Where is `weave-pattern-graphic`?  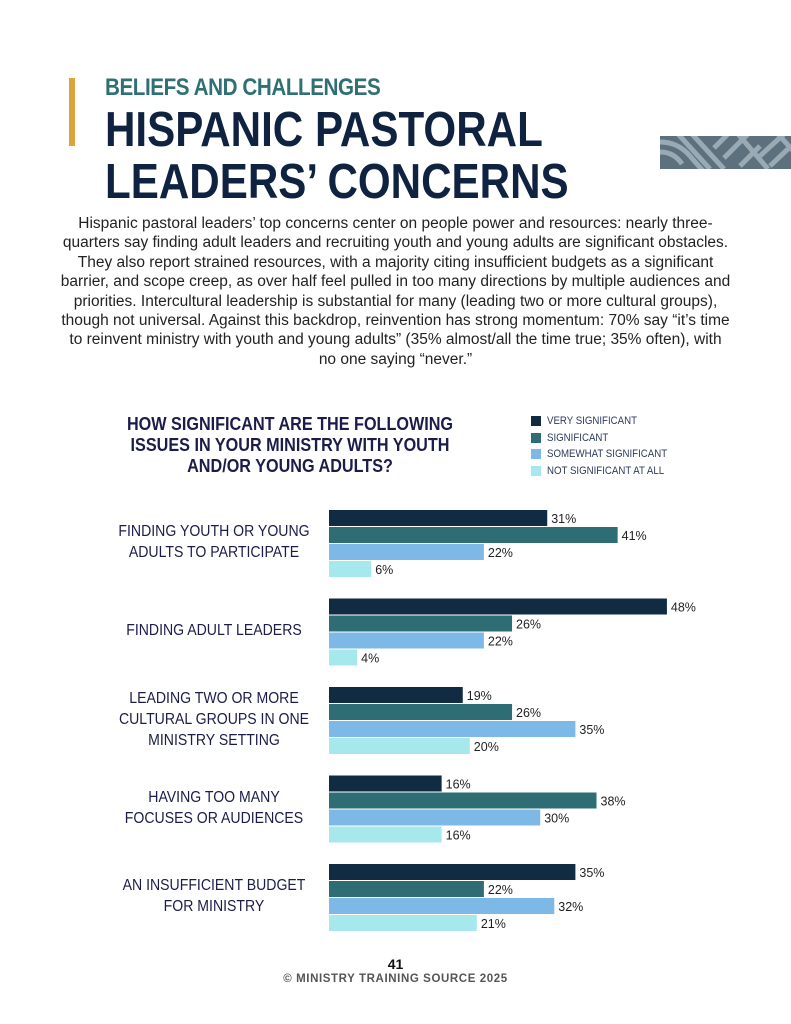
weave-pattern-graphic is located at coordinates (725, 152).